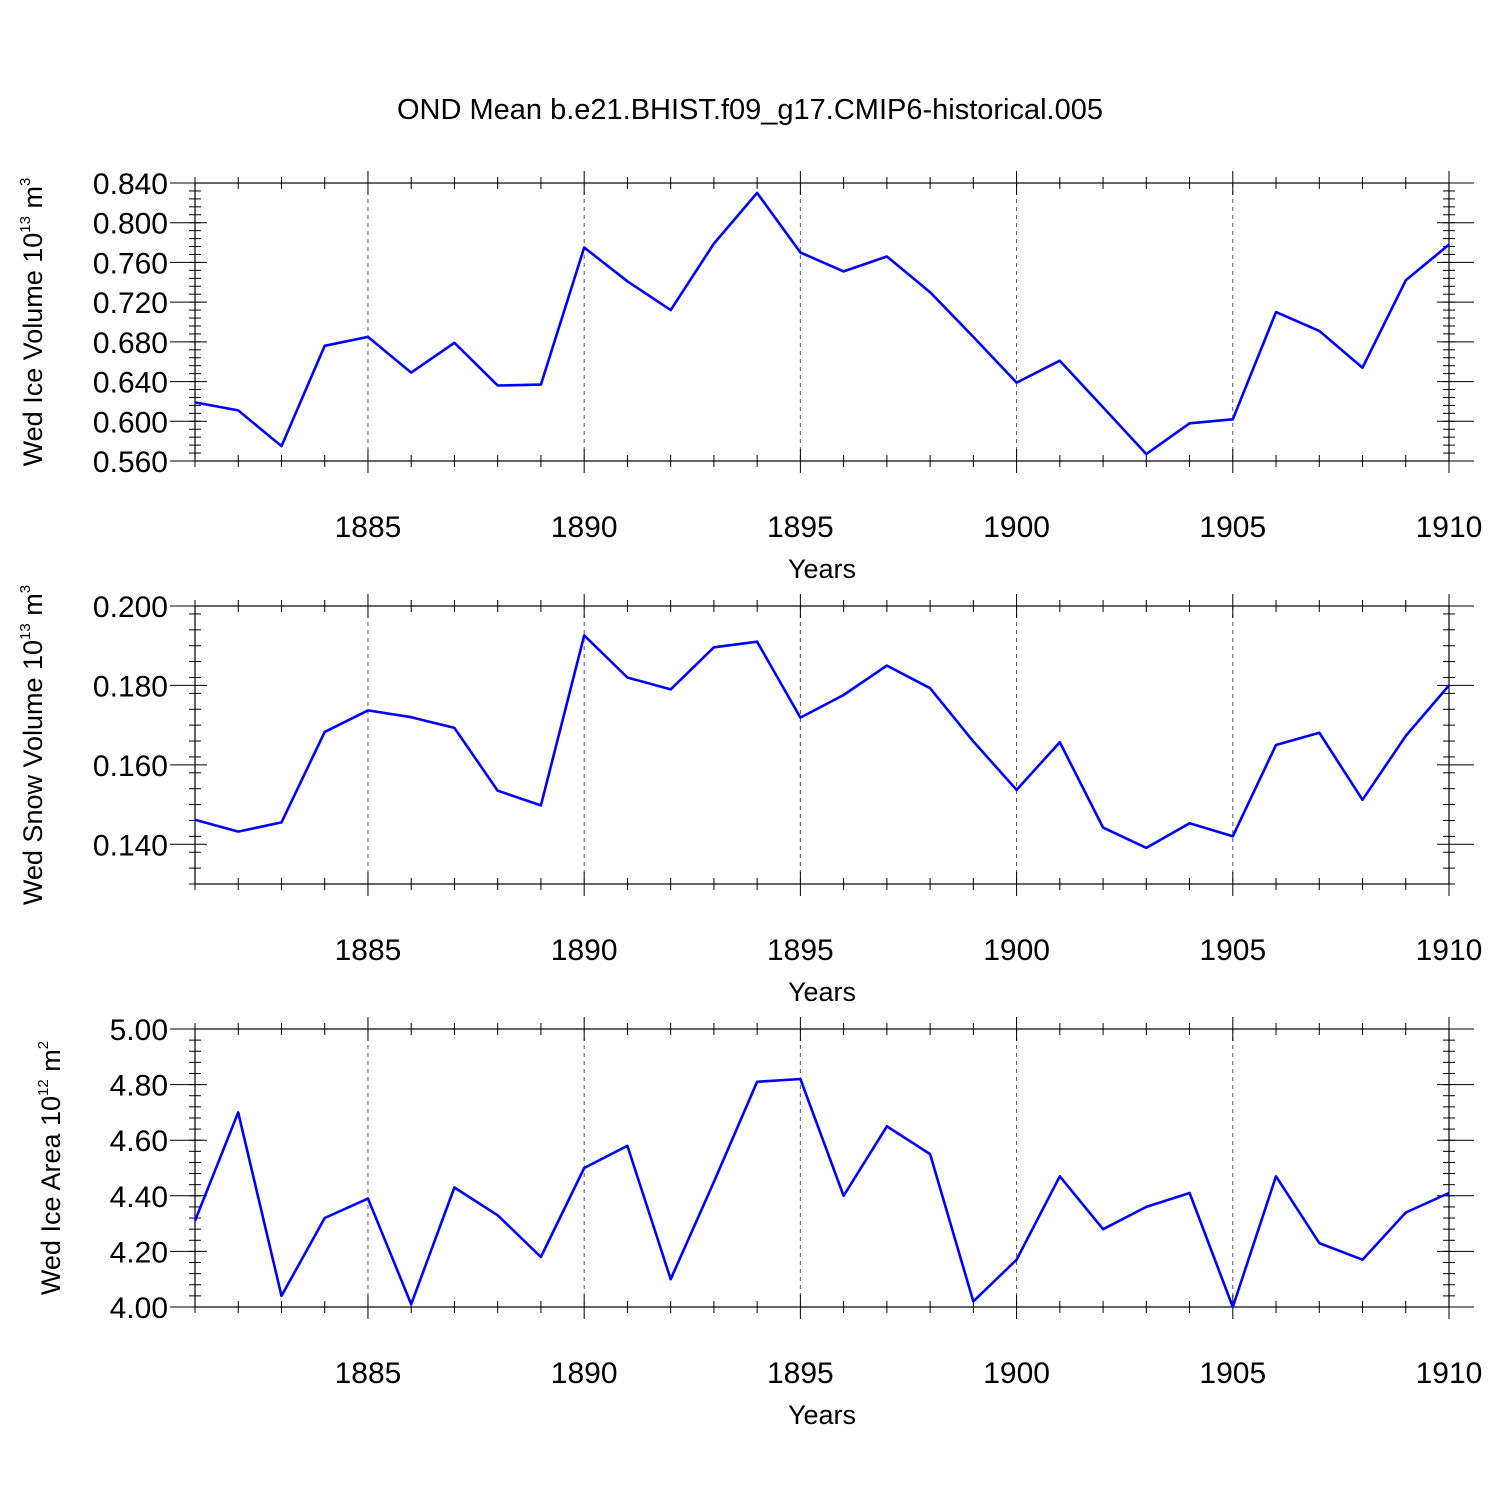 The height and width of the screenshot is (1500, 1500). What do you see at coordinates (130, 607) in the screenshot?
I see `y-tick-label: 0.200` at bounding box center [130, 607].